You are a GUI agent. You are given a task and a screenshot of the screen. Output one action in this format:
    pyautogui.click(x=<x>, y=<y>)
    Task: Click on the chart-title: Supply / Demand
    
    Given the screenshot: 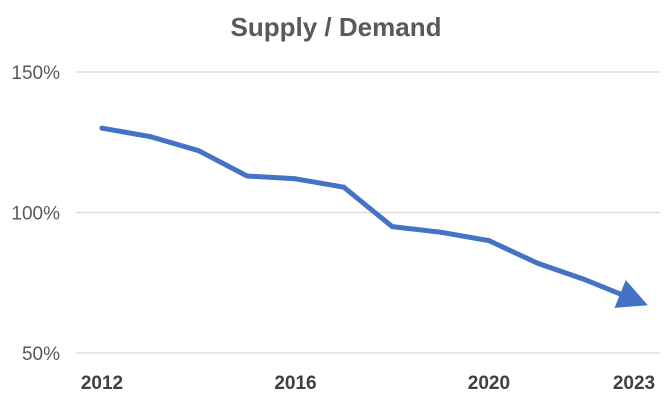 What is the action you would take?
    pyautogui.click(x=336, y=27)
    